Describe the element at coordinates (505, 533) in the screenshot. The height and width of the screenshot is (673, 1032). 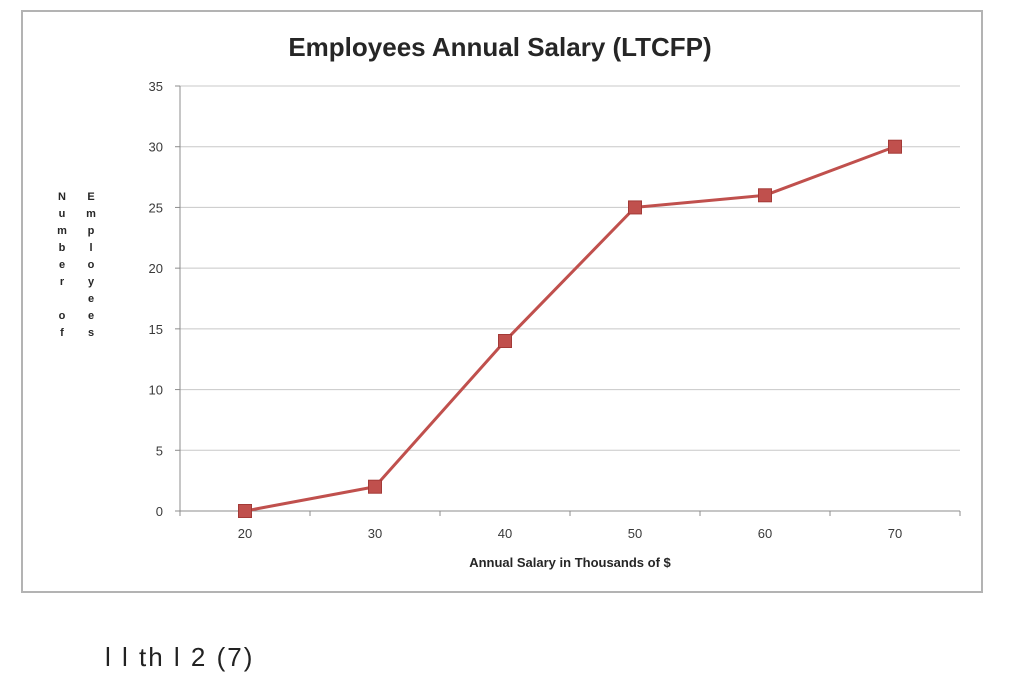
I see `x-tick-label: 40` at that location.